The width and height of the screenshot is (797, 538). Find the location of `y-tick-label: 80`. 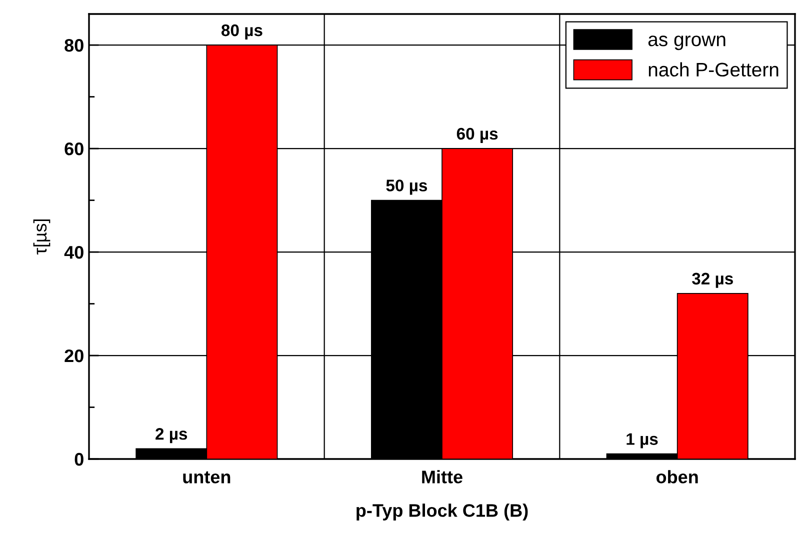

y-tick-label: 80 is located at coordinates (74, 45).